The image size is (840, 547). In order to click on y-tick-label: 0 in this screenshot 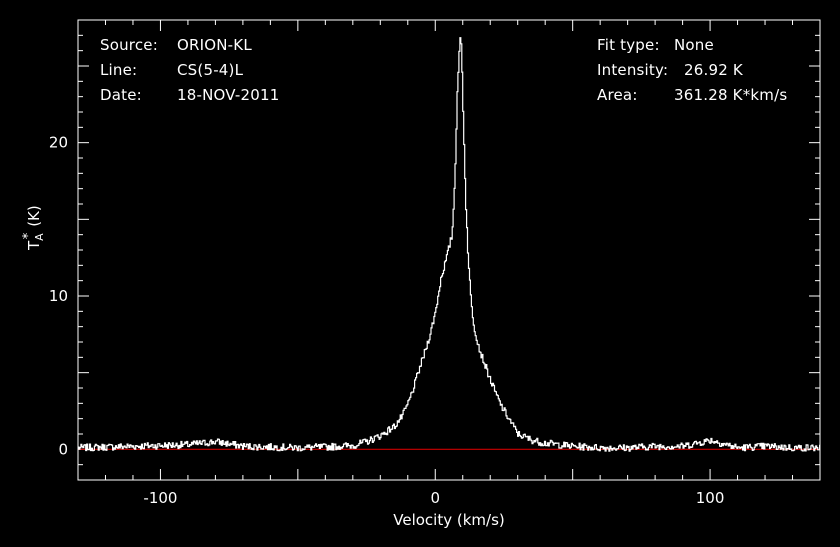, I will do `click(63, 449)`.